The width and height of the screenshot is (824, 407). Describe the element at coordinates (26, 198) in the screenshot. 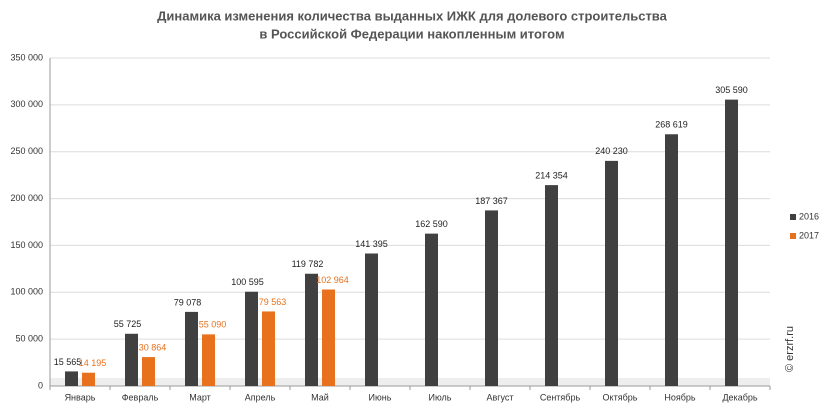

I see `y-tick-label: 200 000` at that location.